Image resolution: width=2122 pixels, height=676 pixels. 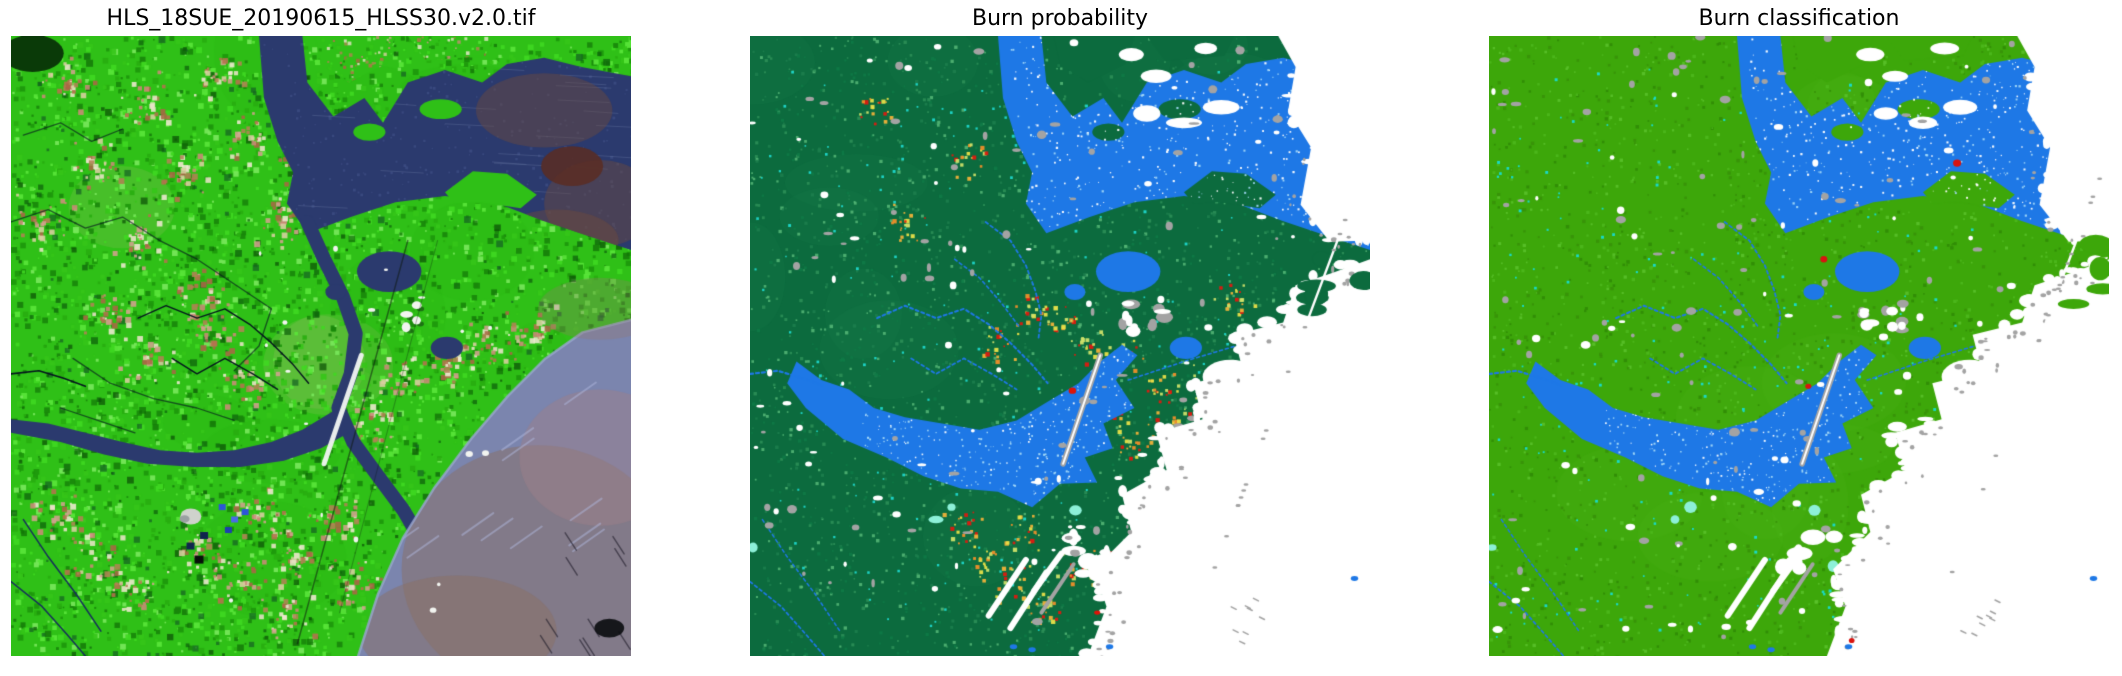 What do you see at coordinates (1059, 18) in the screenshot?
I see `panel-title-burn-probability: Burn probability` at bounding box center [1059, 18].